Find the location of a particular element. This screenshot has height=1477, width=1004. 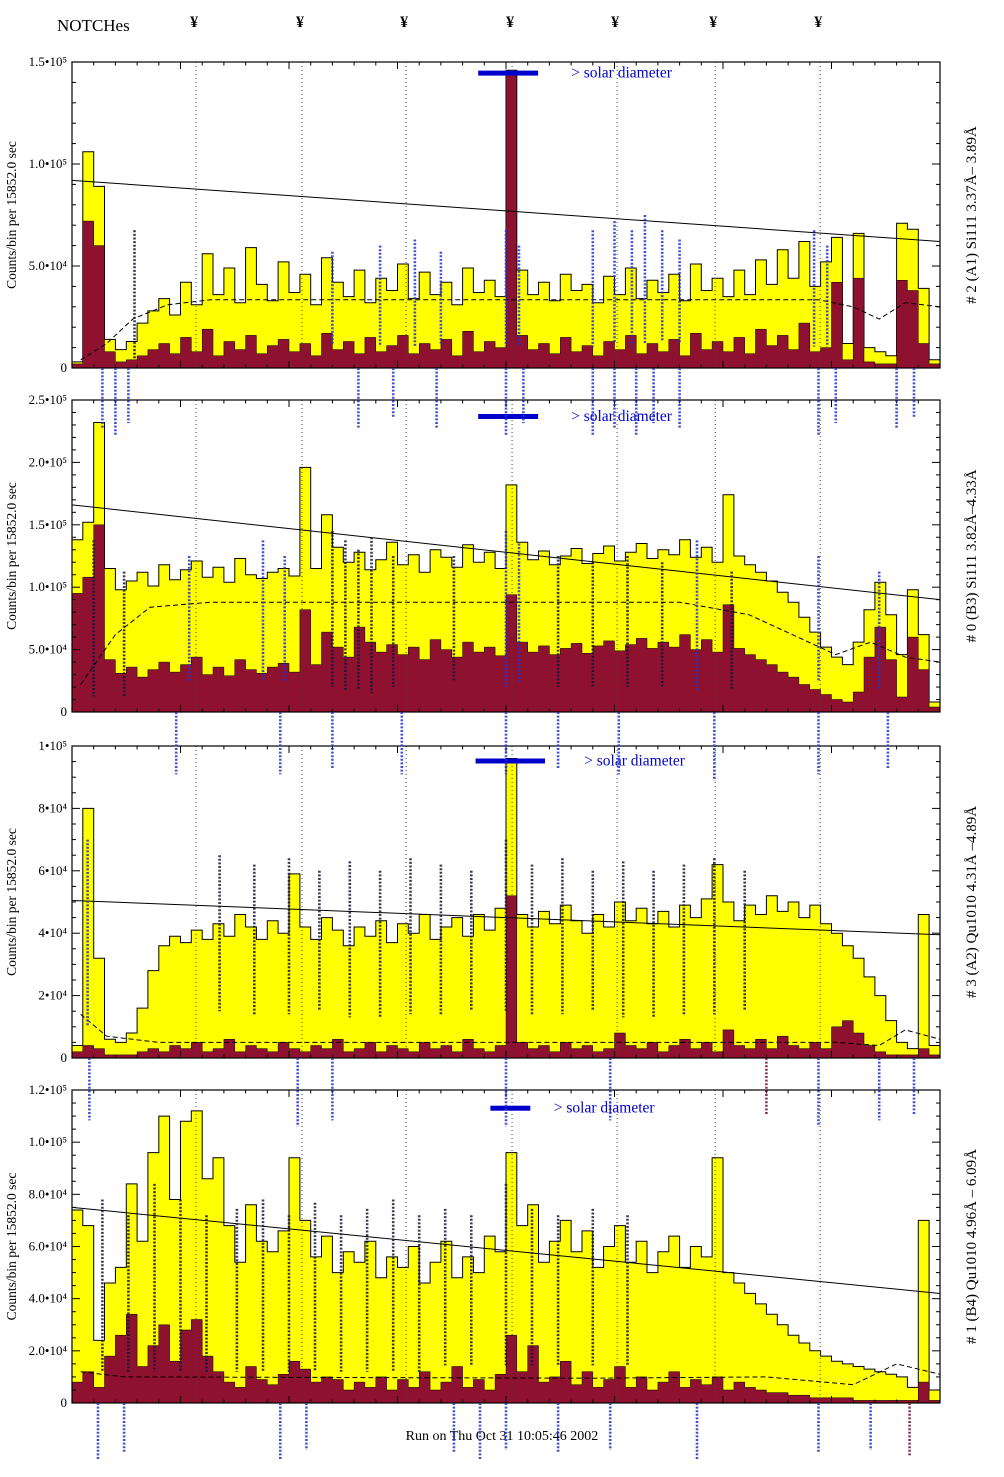

y-tick-label: 1.2•10⁵ is located at coordinates (48, 1089).